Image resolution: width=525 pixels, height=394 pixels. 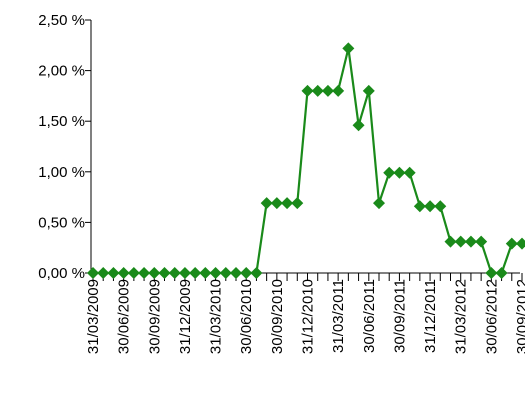 What do you see at coordinates (61, 222) in the screenshot?
I see `y-tick-label: 0,50 %` at bounding box center [61, 222].